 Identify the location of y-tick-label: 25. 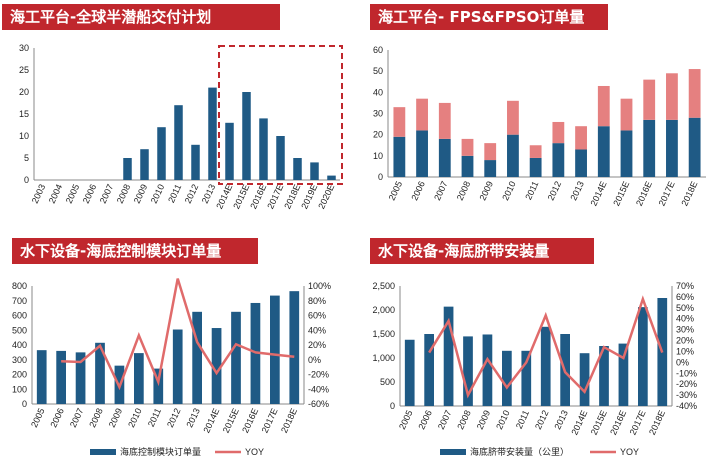
(24, 70).